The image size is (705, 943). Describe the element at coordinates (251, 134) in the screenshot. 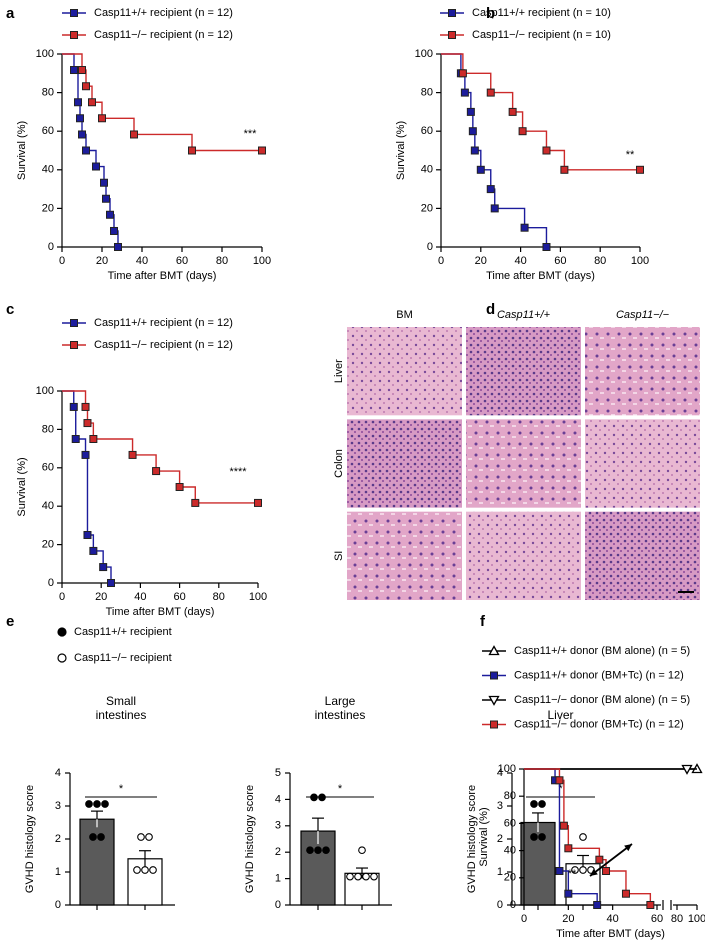

I see `significance: ***` at that location.